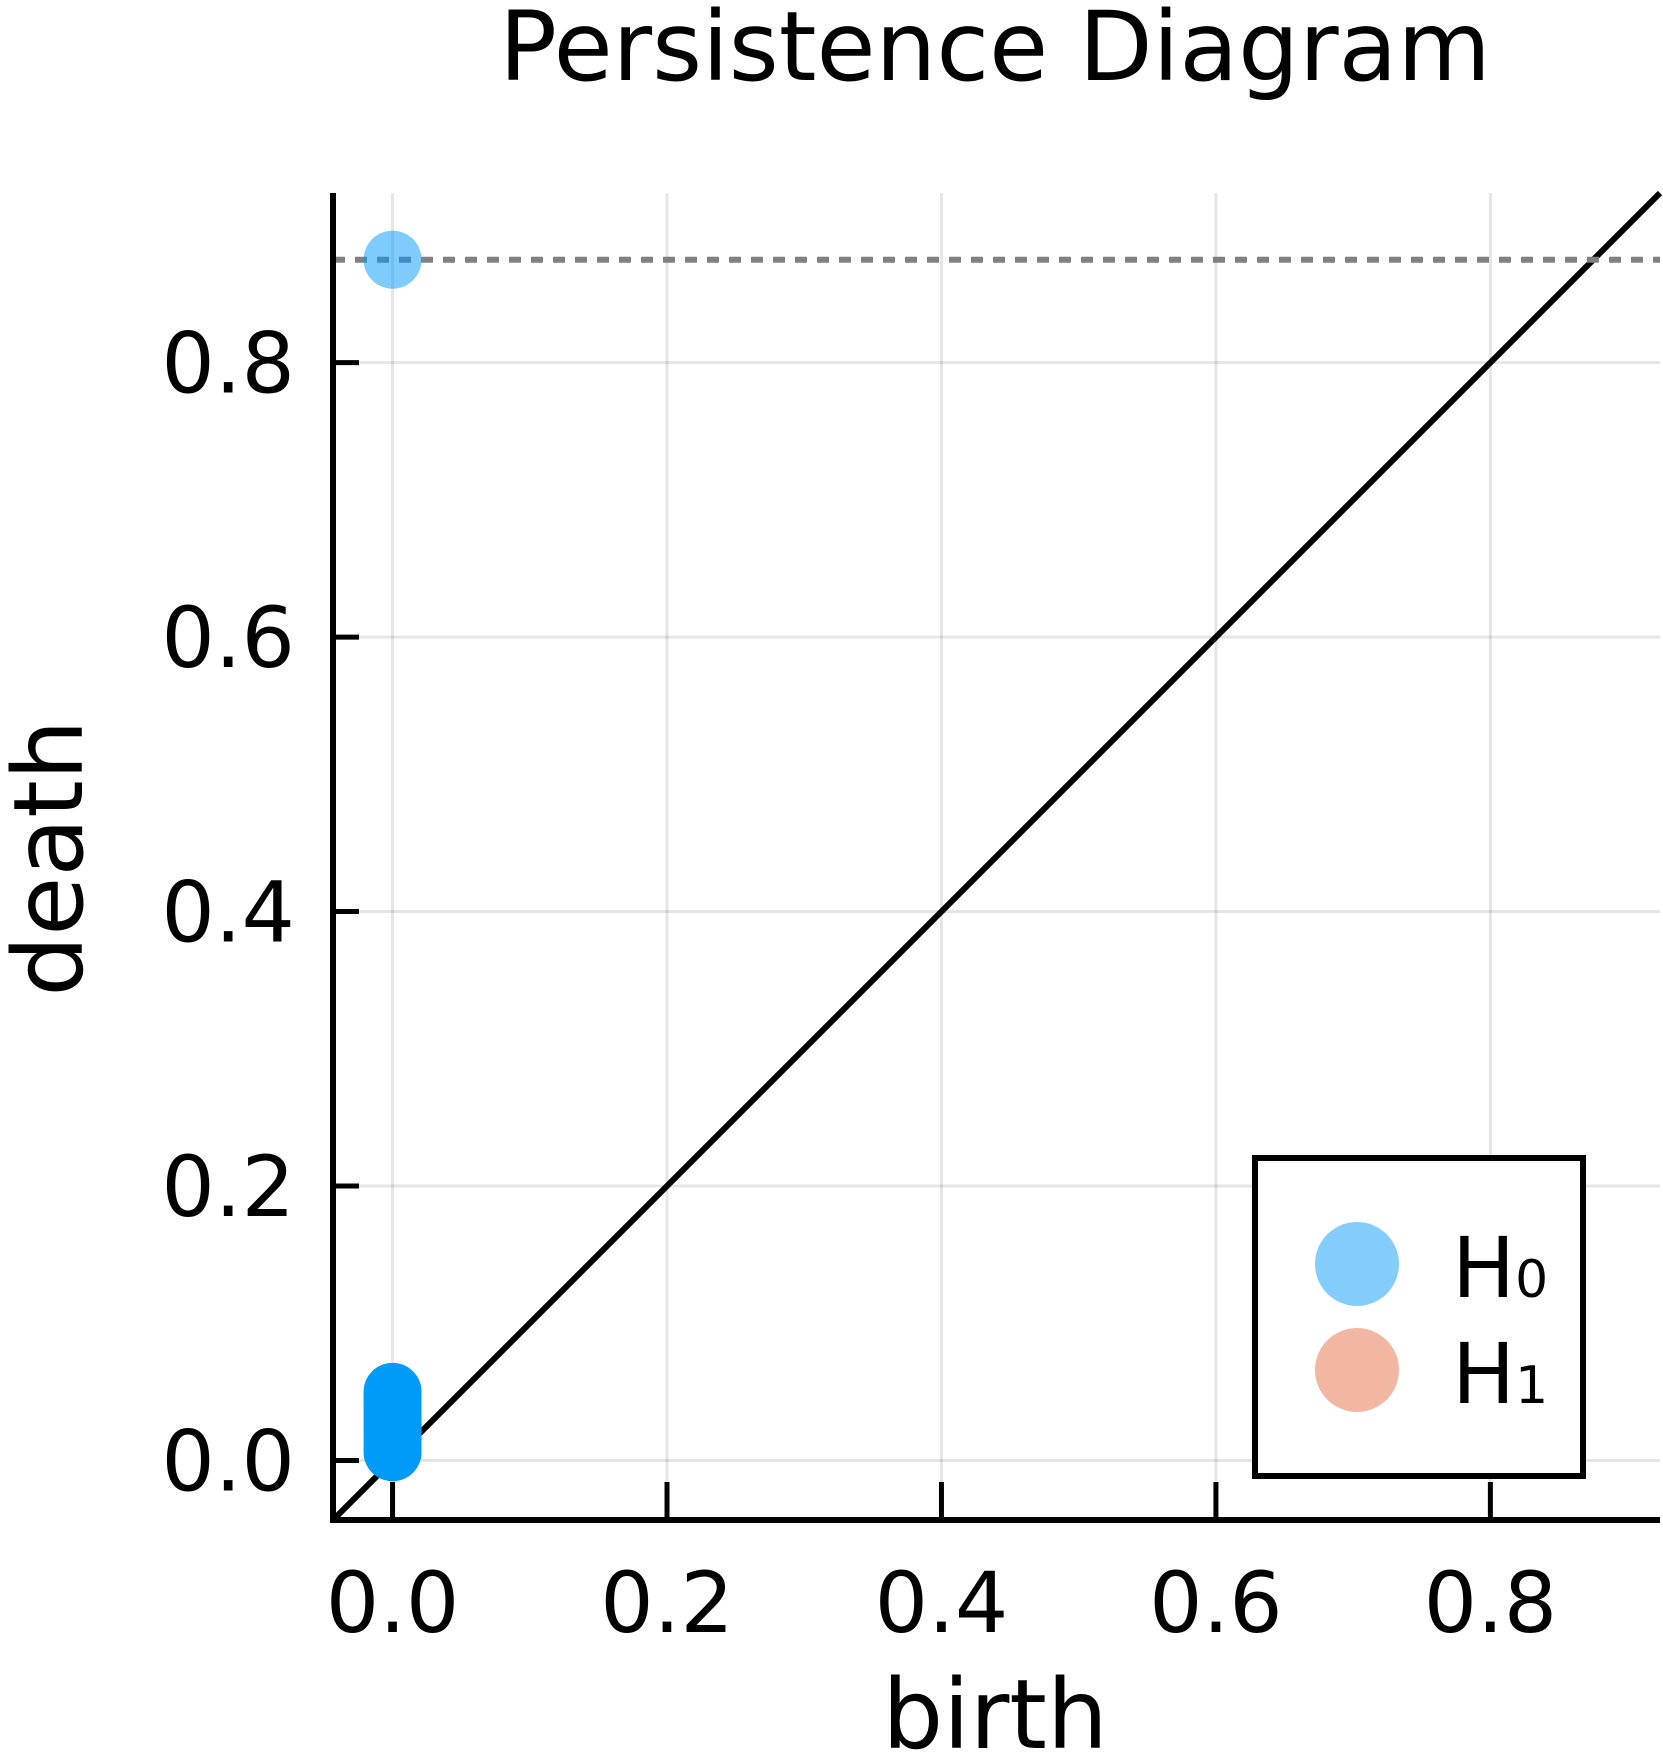 Image resolution: width=1663 pixels, height=1764 pixels. I want to click on y-tick-label-1: 0.2, so click(228, 1187).